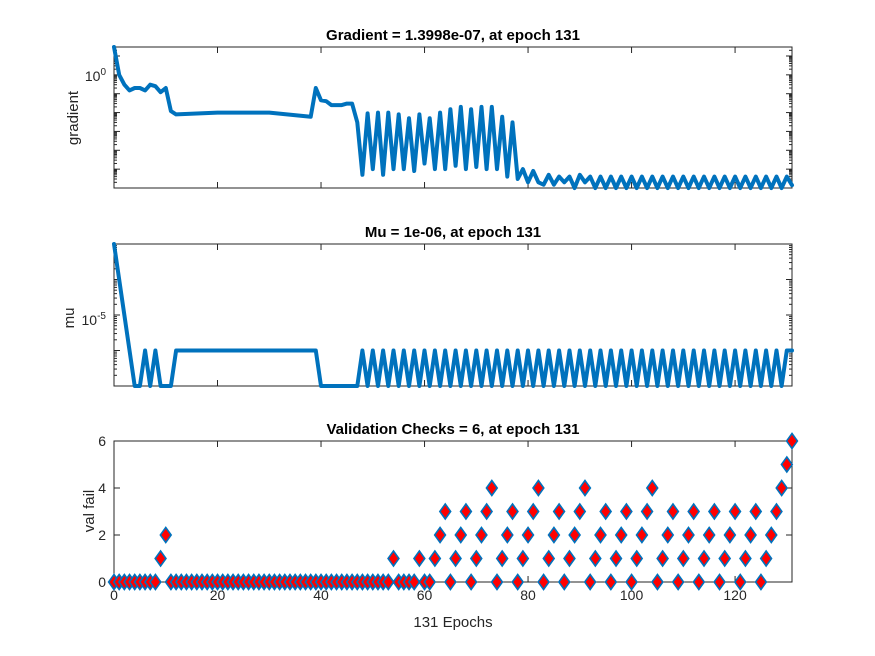 The image size is (875, 656). Describe the element at coordinates (528, 595) in the screenshot. I see `x-tick-label: 80` at that location.